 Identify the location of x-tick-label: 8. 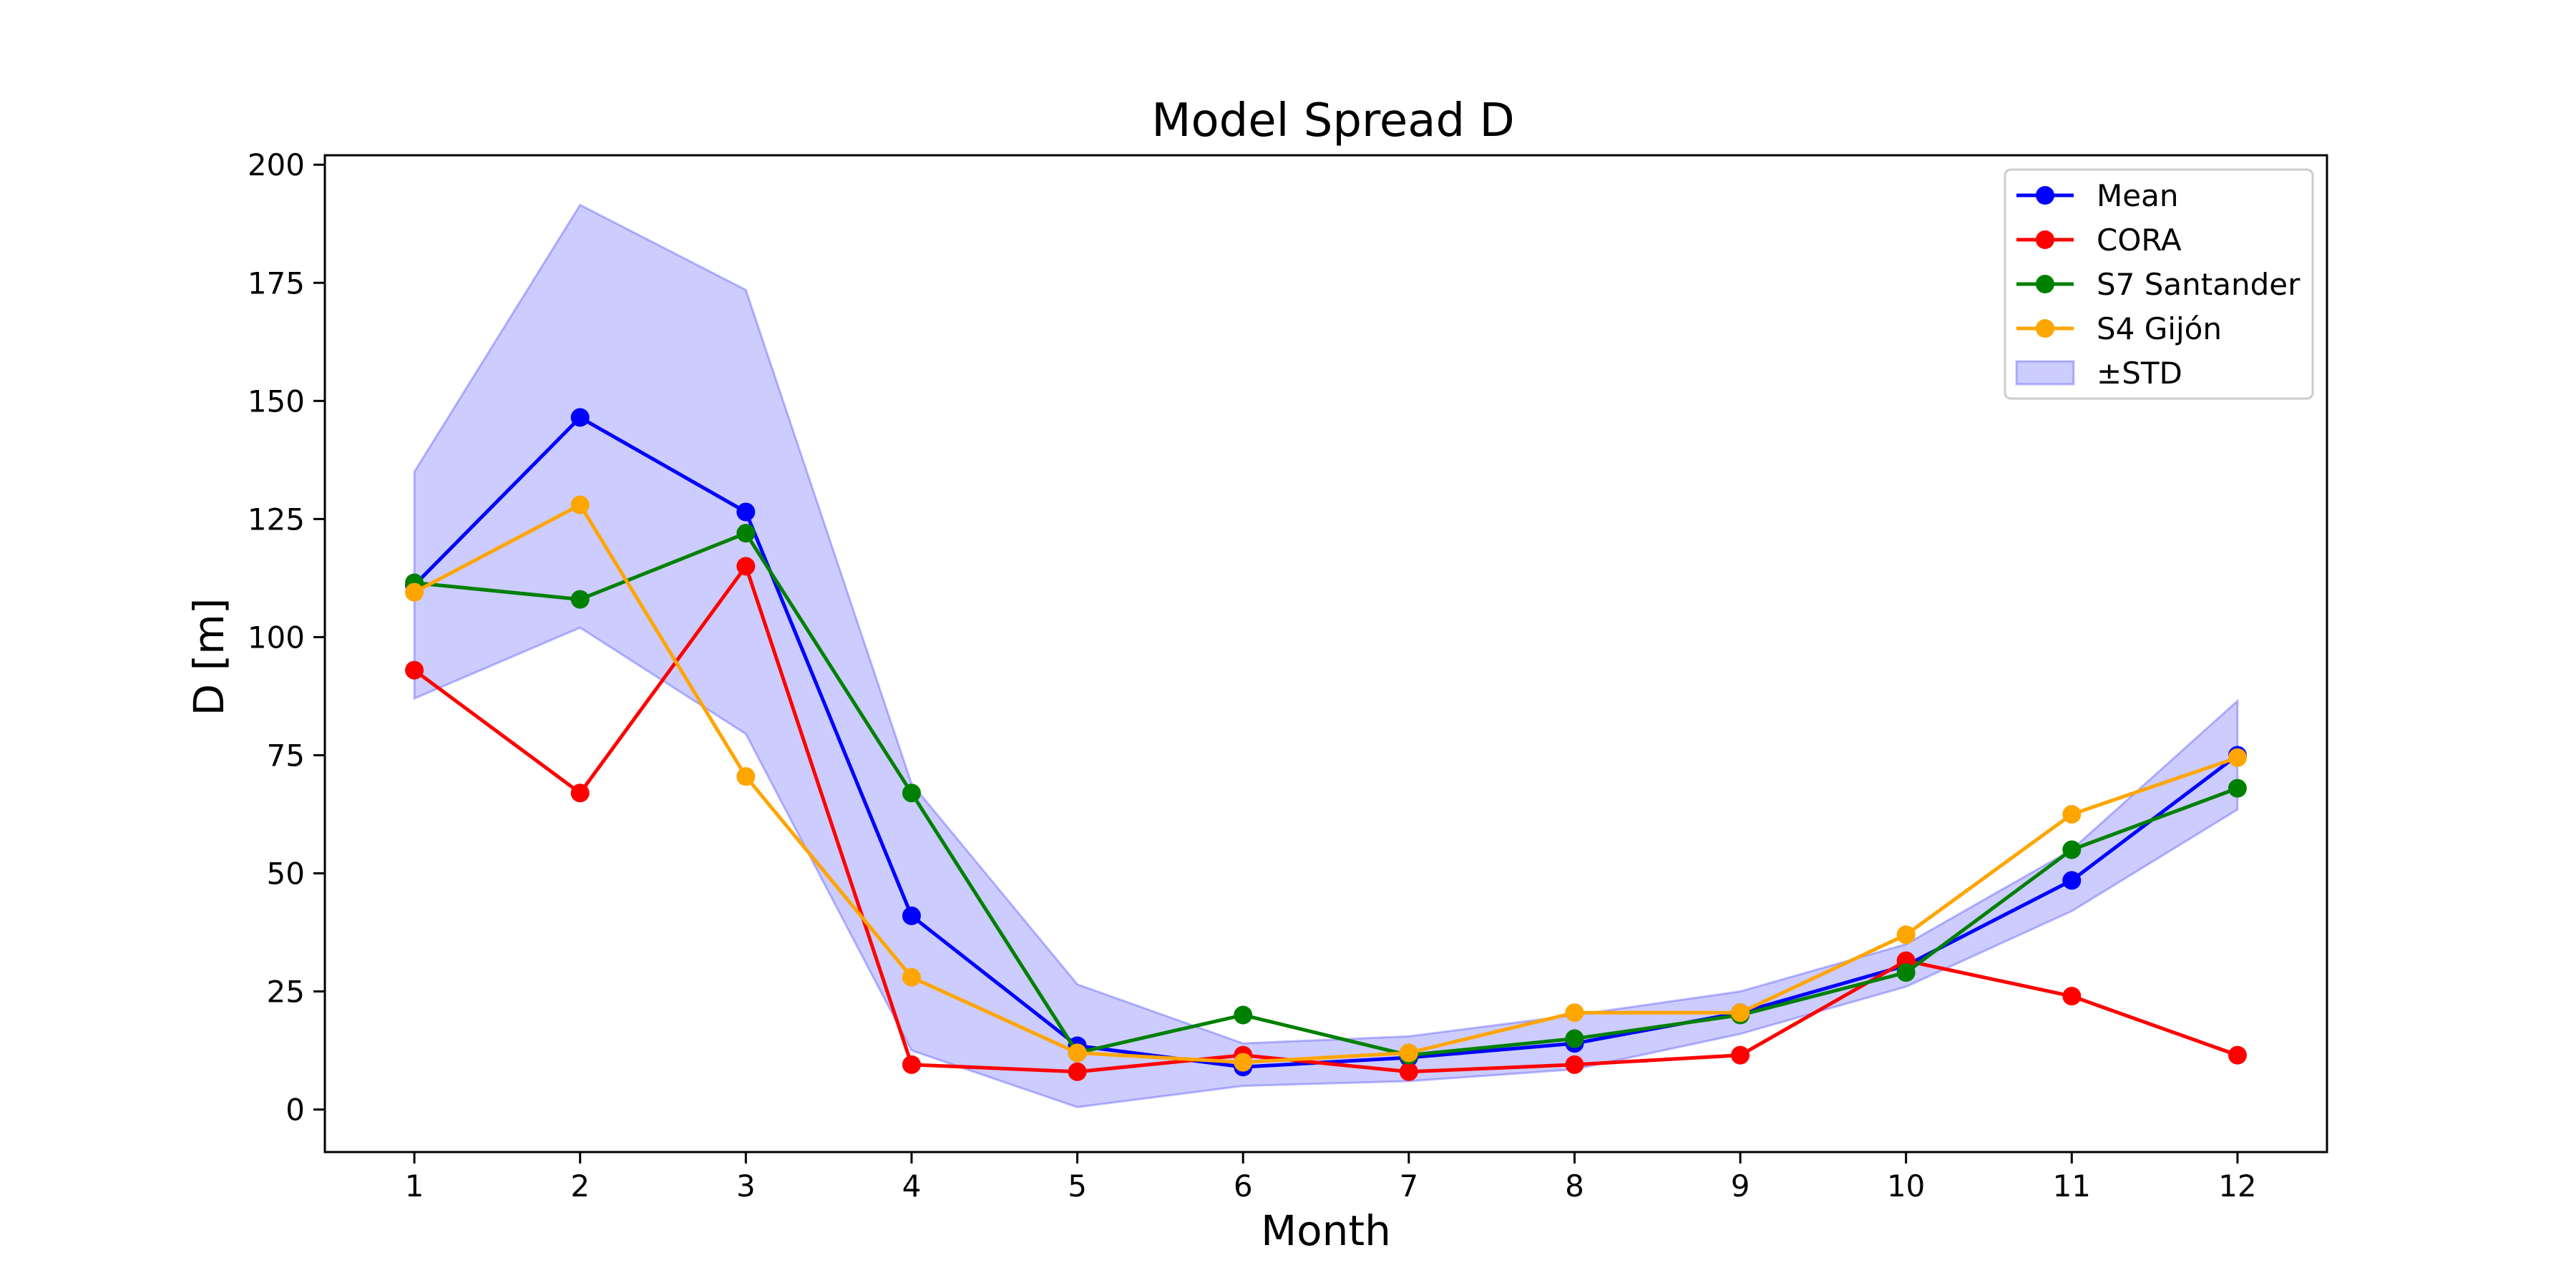
(1574, 1186).